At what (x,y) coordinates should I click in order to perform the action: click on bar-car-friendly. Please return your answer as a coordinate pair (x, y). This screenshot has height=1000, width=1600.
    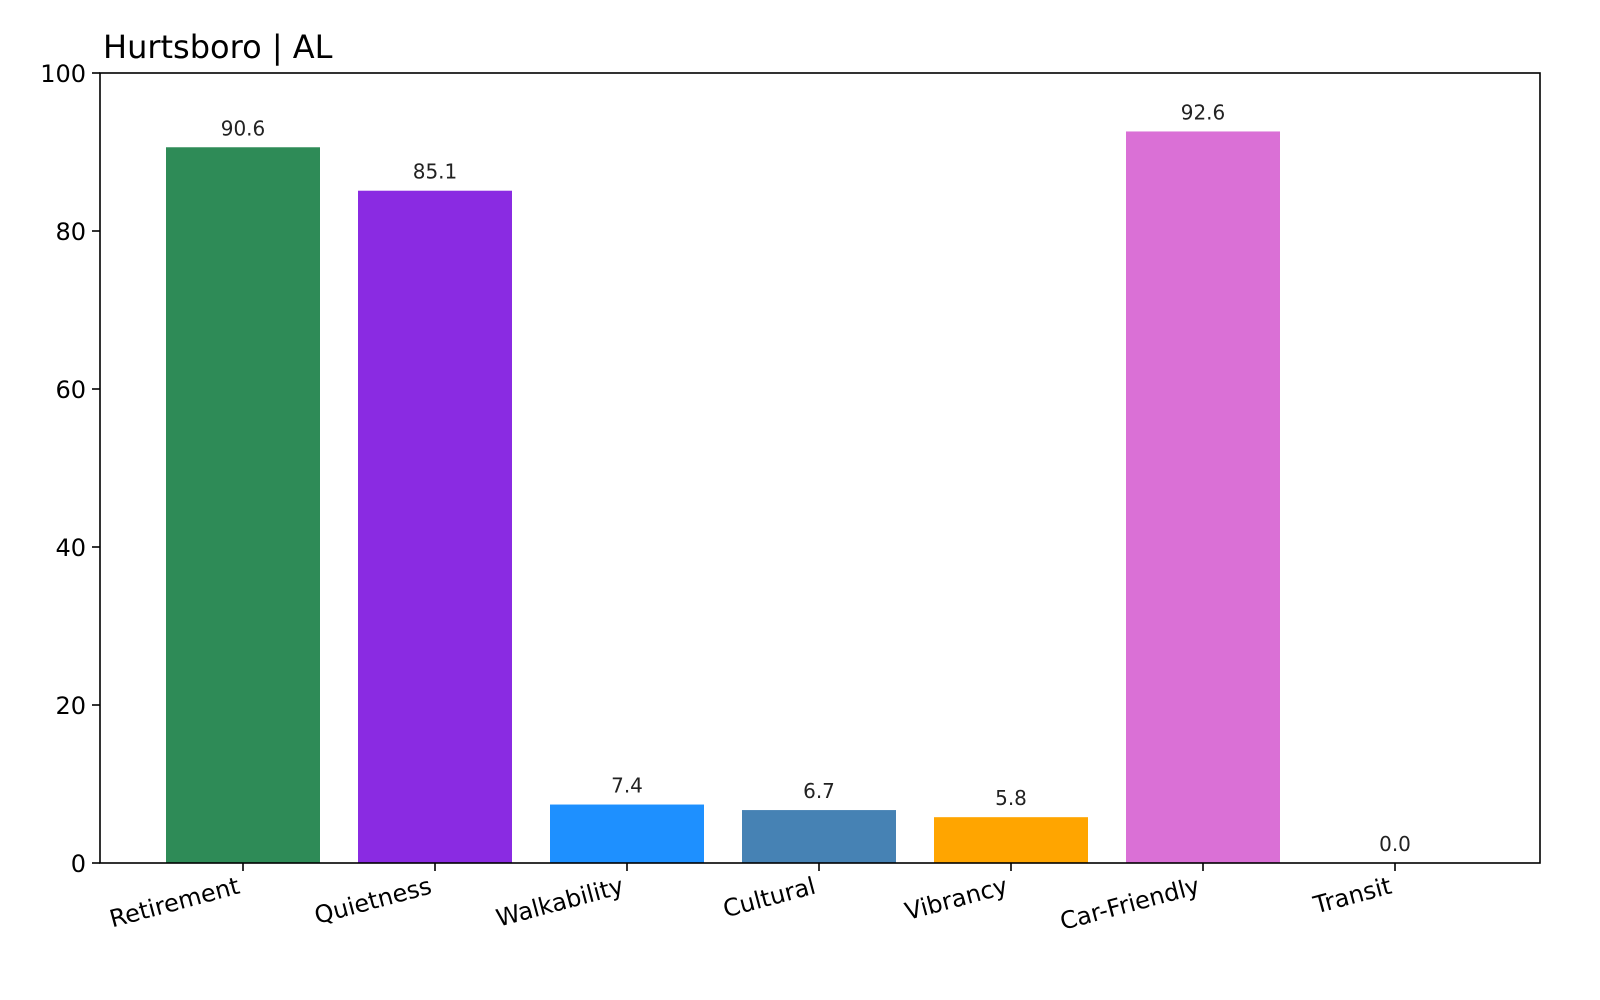
    Looking at the image, I should click on (1203, 497).